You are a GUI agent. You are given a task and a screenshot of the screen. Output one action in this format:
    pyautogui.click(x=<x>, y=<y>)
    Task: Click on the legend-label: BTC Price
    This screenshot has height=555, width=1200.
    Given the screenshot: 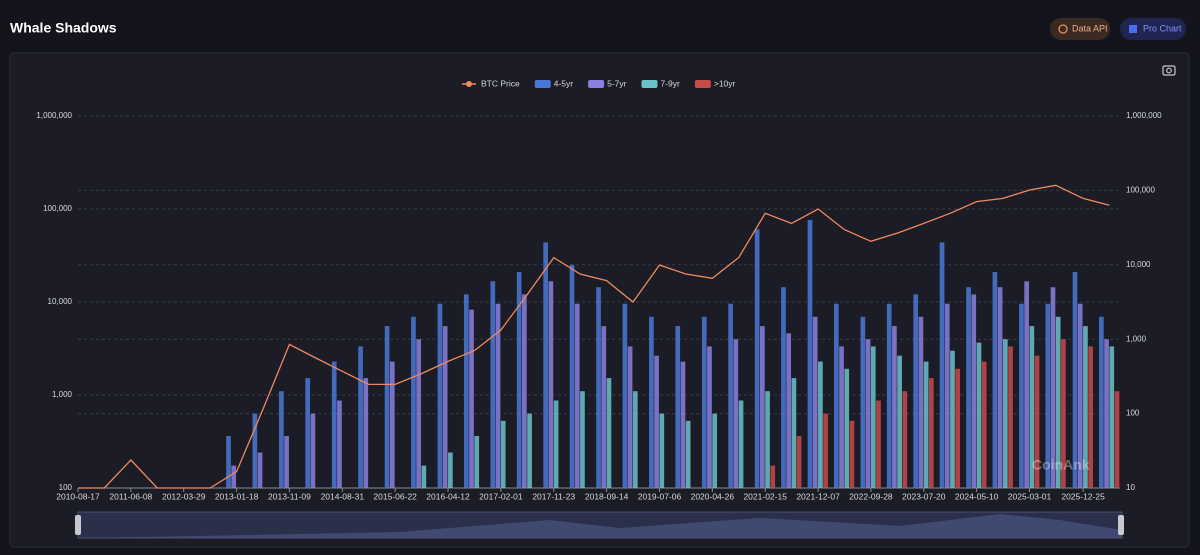 What is the action you would take?
    pyautogui.click(x=500, y=83)
    